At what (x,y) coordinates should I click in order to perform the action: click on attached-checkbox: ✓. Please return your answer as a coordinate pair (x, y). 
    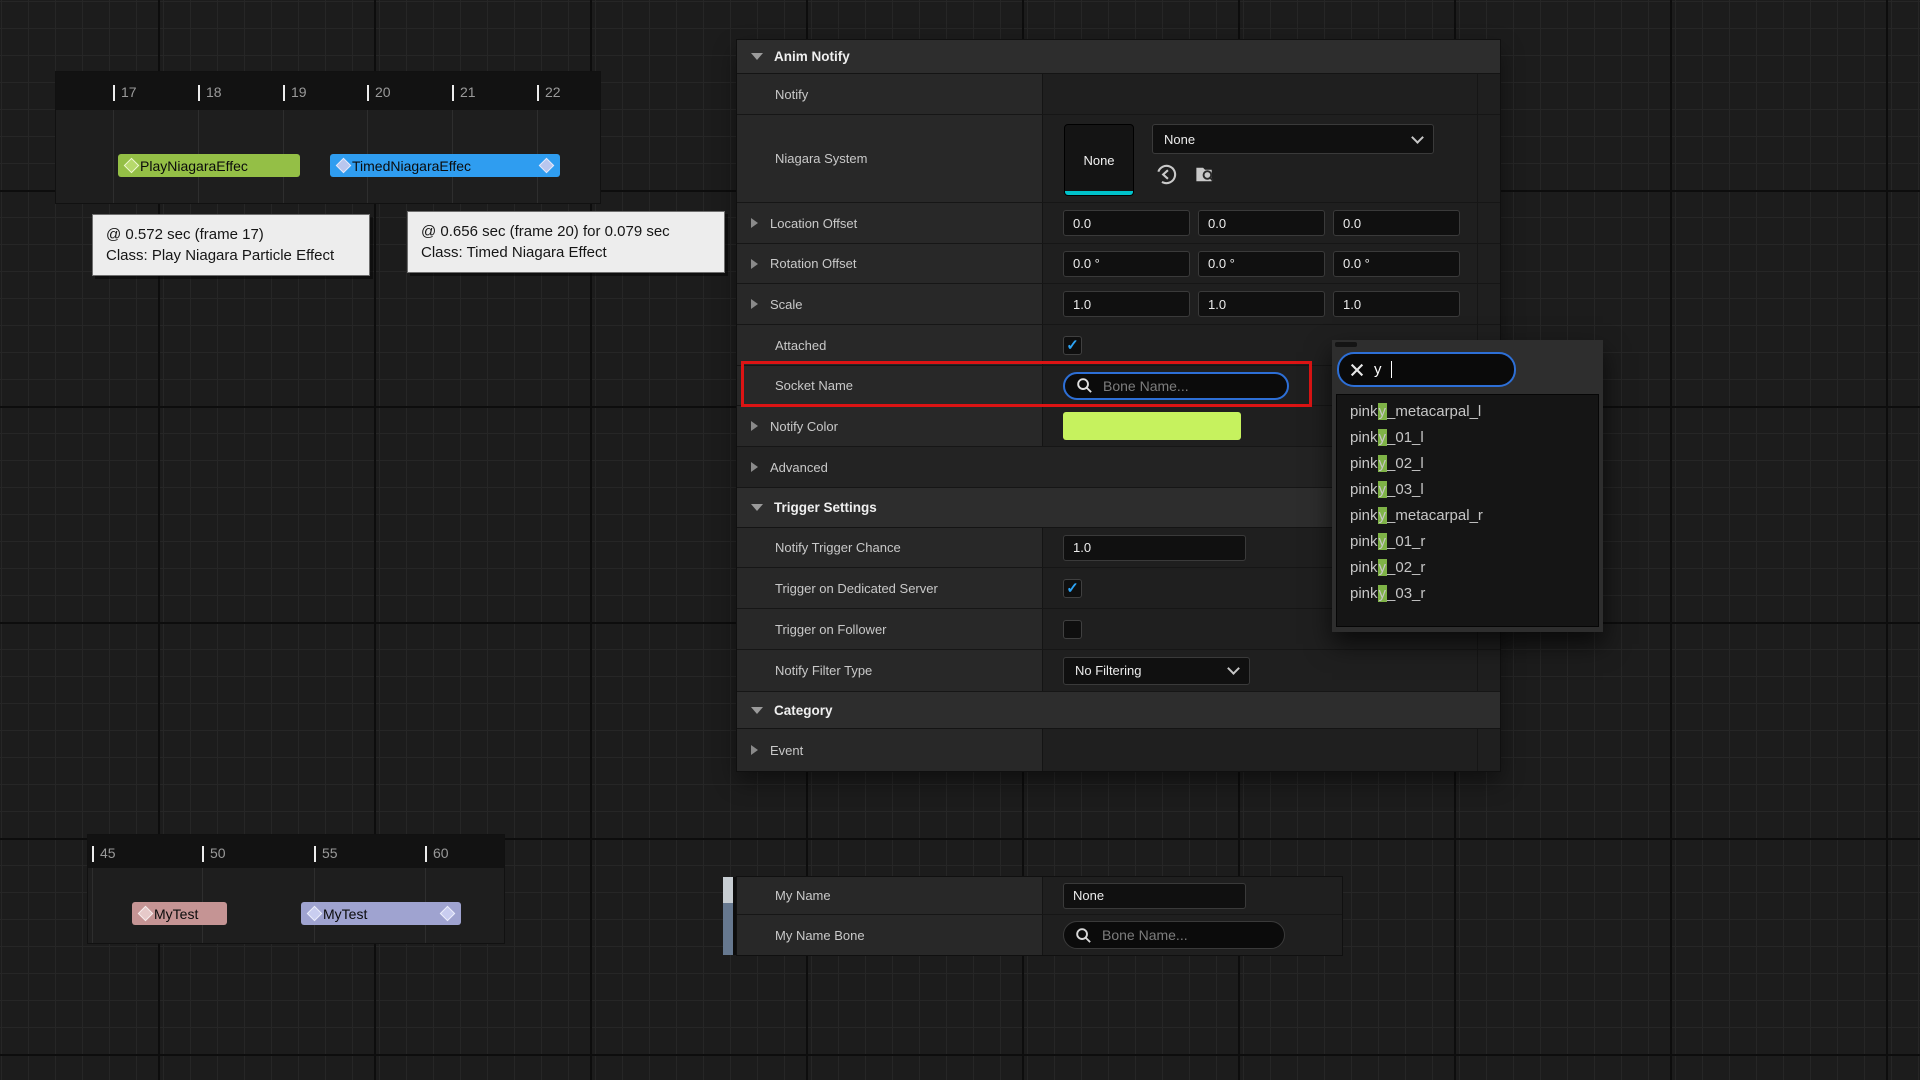
    Looking at the image, I should click on (1072, 345).